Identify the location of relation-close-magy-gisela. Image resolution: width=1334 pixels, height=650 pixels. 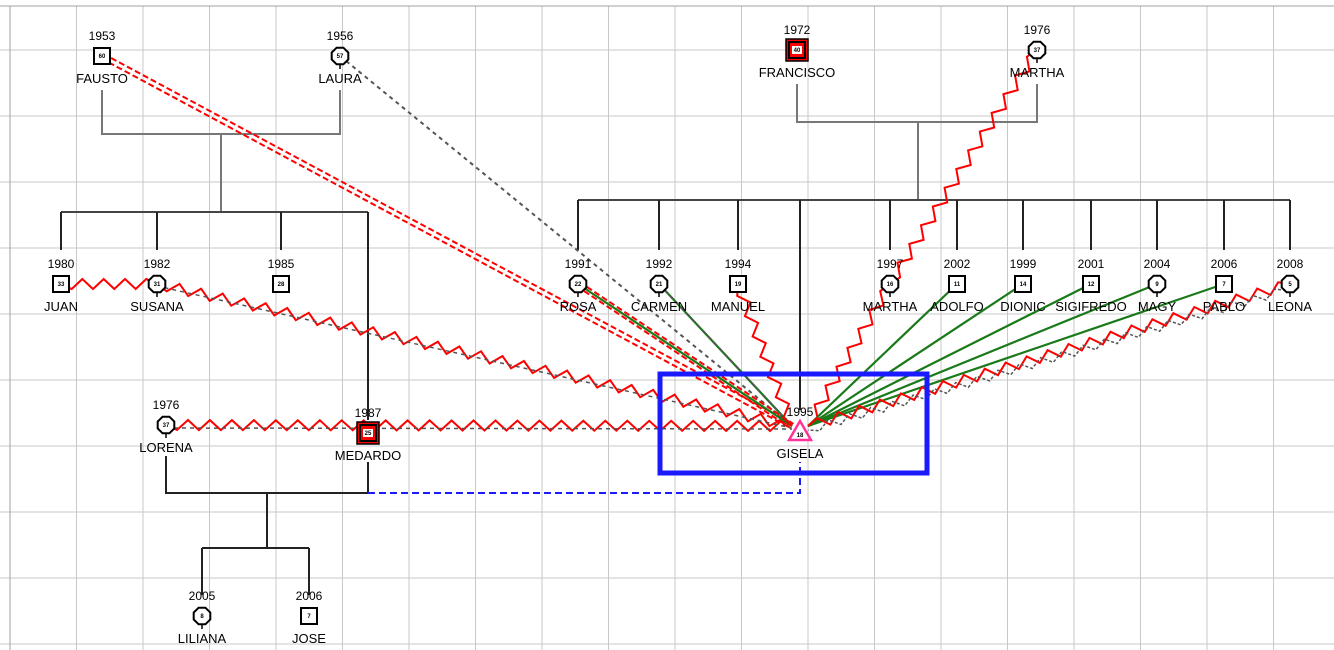
(982, 355).